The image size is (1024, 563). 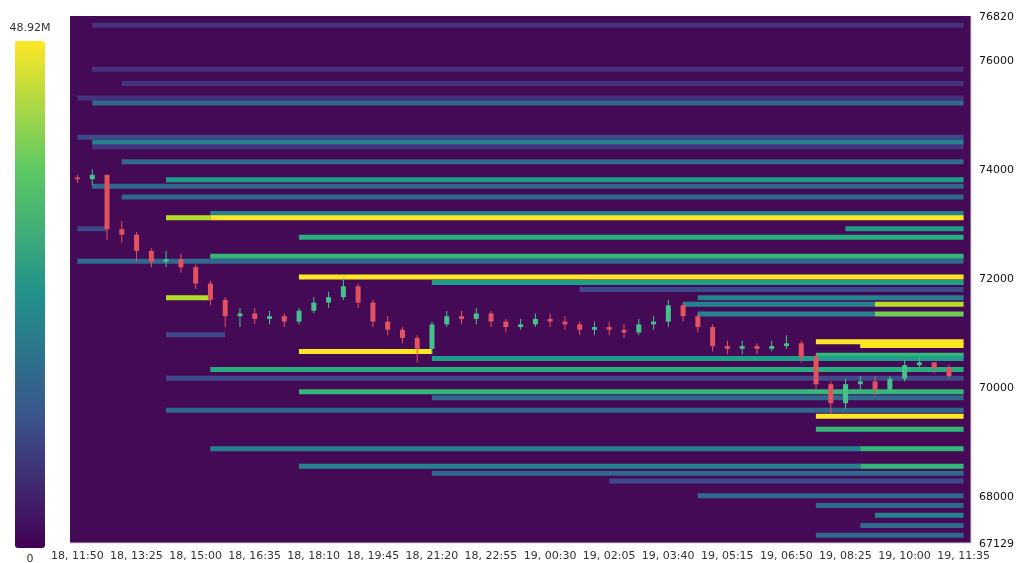 What do you see at coordinates (996, 496) in the screenshot?
I see `y-tick-label: 68000` at bounding box center [996, 496].